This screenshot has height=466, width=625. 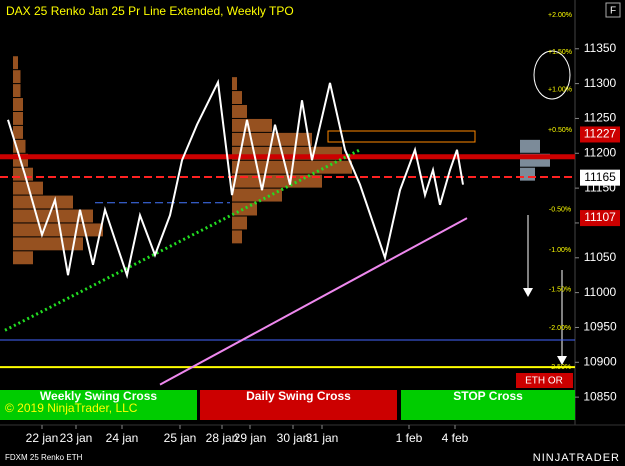 What do you see at coordinates (76, 438) in the screenshot?
I see `x-tick-label: 23 jan` at bounding box center [76, 438].